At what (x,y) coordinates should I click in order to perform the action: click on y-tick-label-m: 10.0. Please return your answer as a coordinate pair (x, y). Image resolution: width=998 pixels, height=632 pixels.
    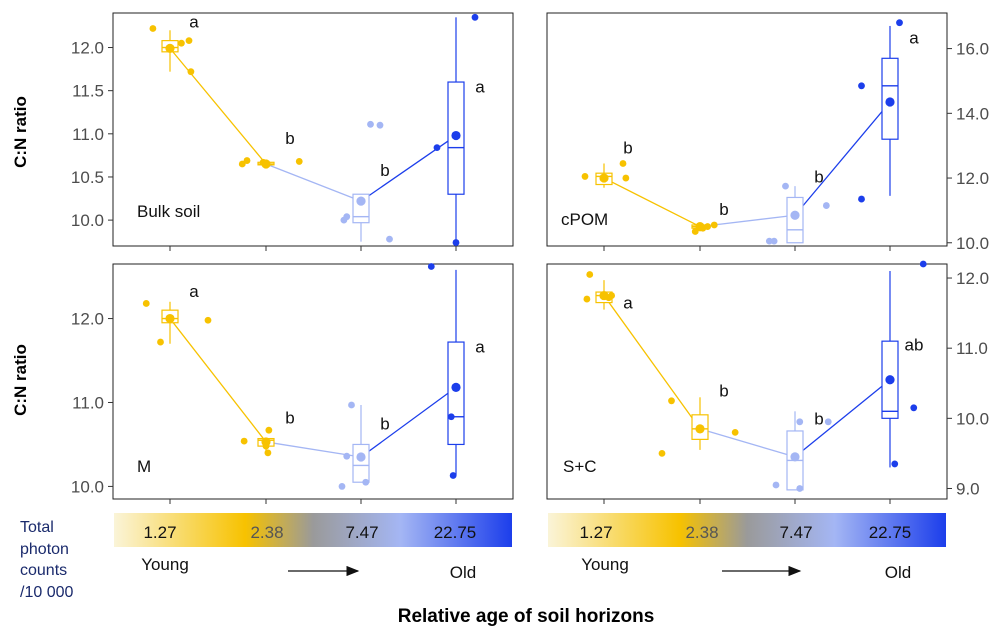
    Looking at the image, I should click on (87, 486).